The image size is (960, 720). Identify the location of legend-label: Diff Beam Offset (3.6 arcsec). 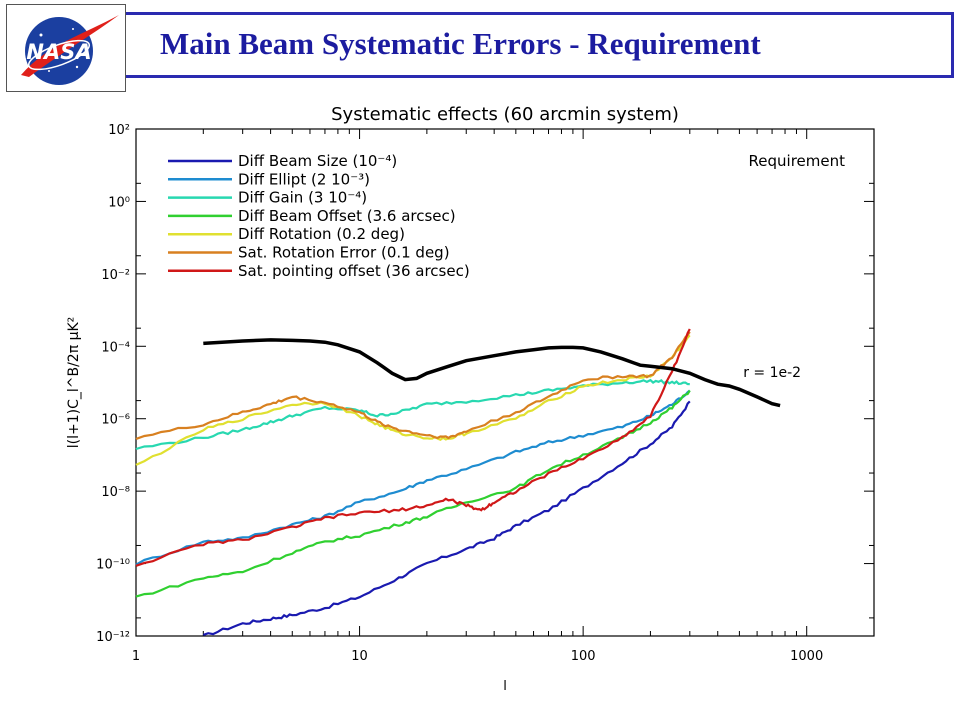
(347, 216).